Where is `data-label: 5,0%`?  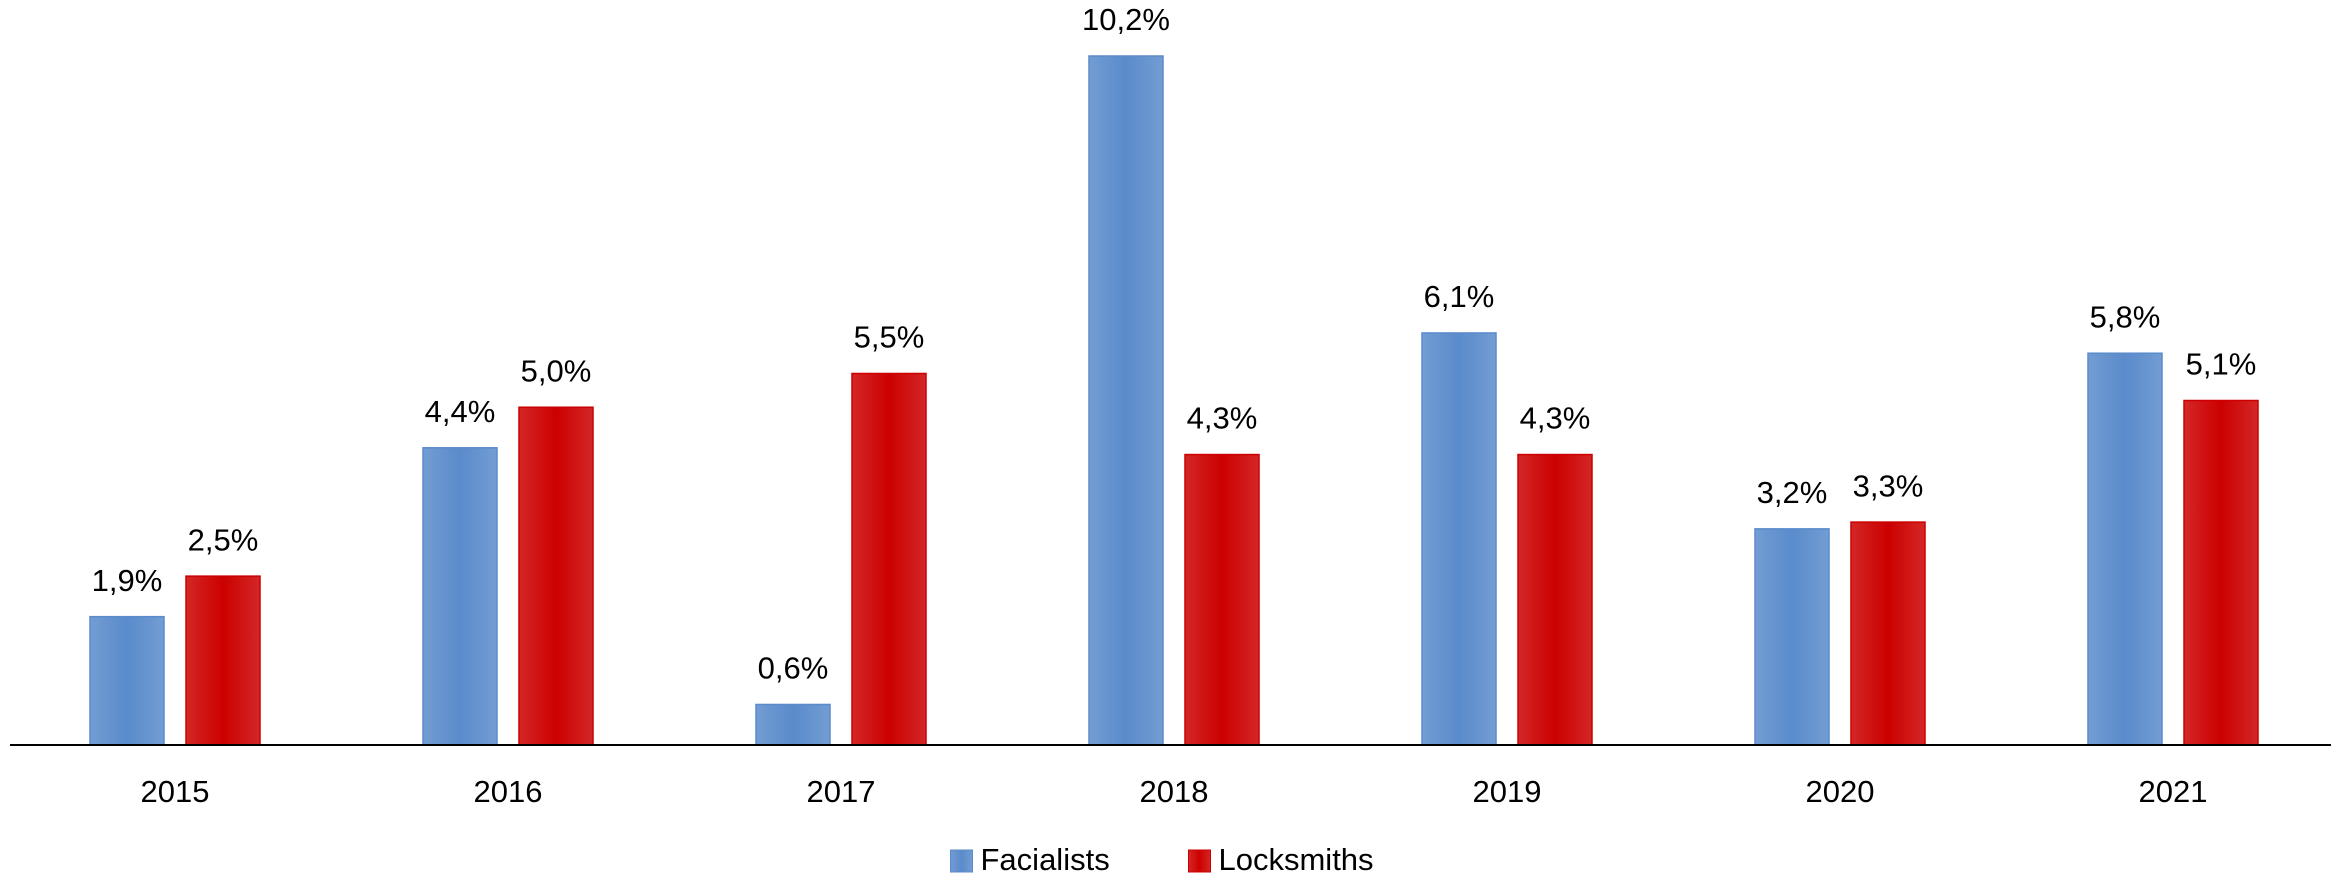 data-label: 5,0% is located at coordinates (556, 370).